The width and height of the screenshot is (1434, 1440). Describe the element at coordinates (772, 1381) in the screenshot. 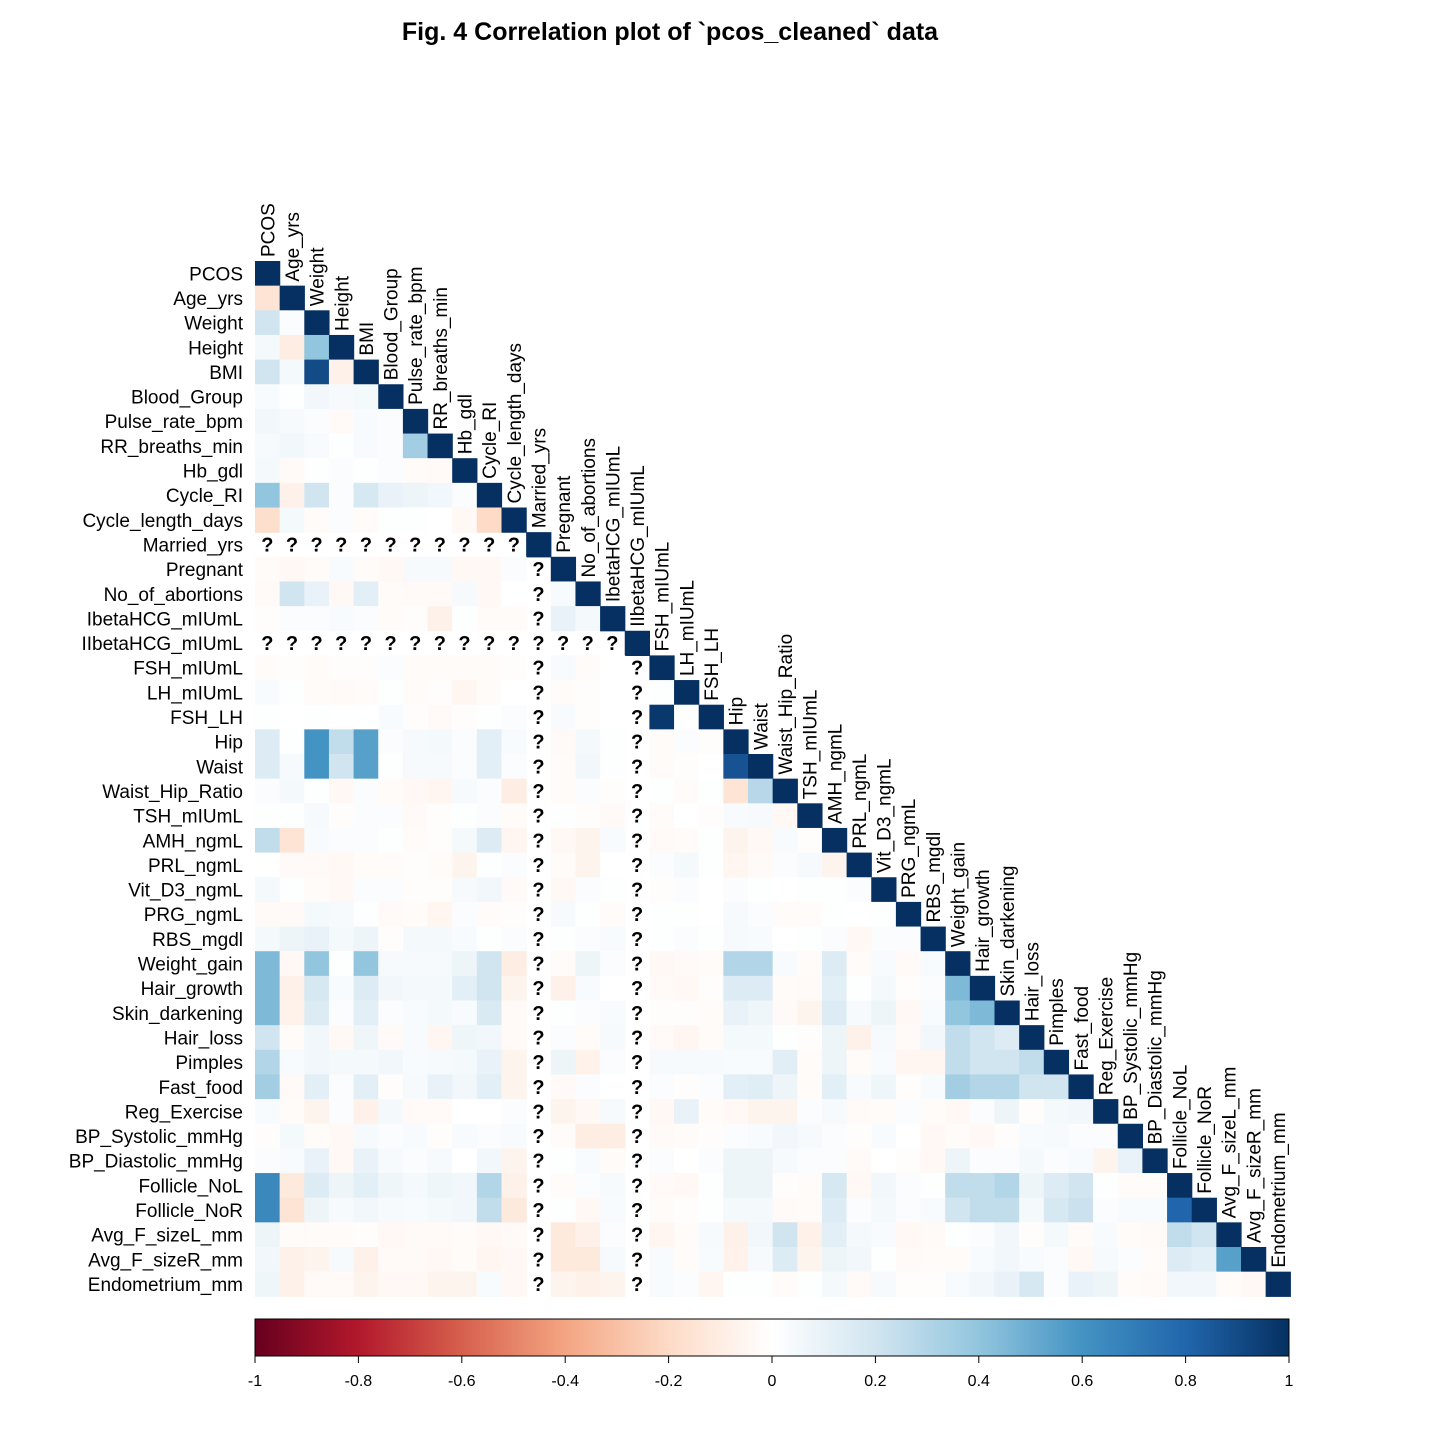

I see `colorbar-tick-label: 0` at that location.